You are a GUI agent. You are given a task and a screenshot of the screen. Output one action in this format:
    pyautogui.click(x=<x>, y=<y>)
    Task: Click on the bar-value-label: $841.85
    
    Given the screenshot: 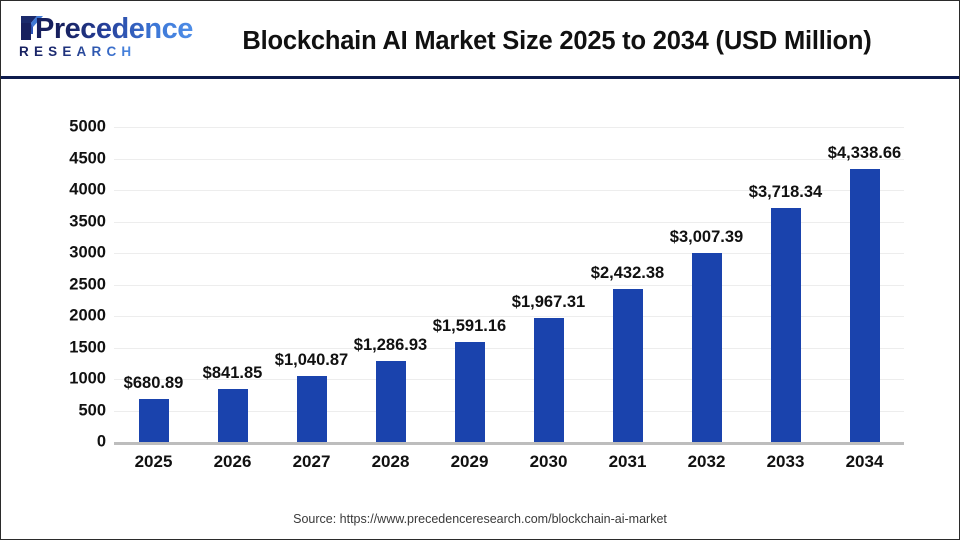 What is the action you would take?
    pyautogui.click(x=232, y=372)
    